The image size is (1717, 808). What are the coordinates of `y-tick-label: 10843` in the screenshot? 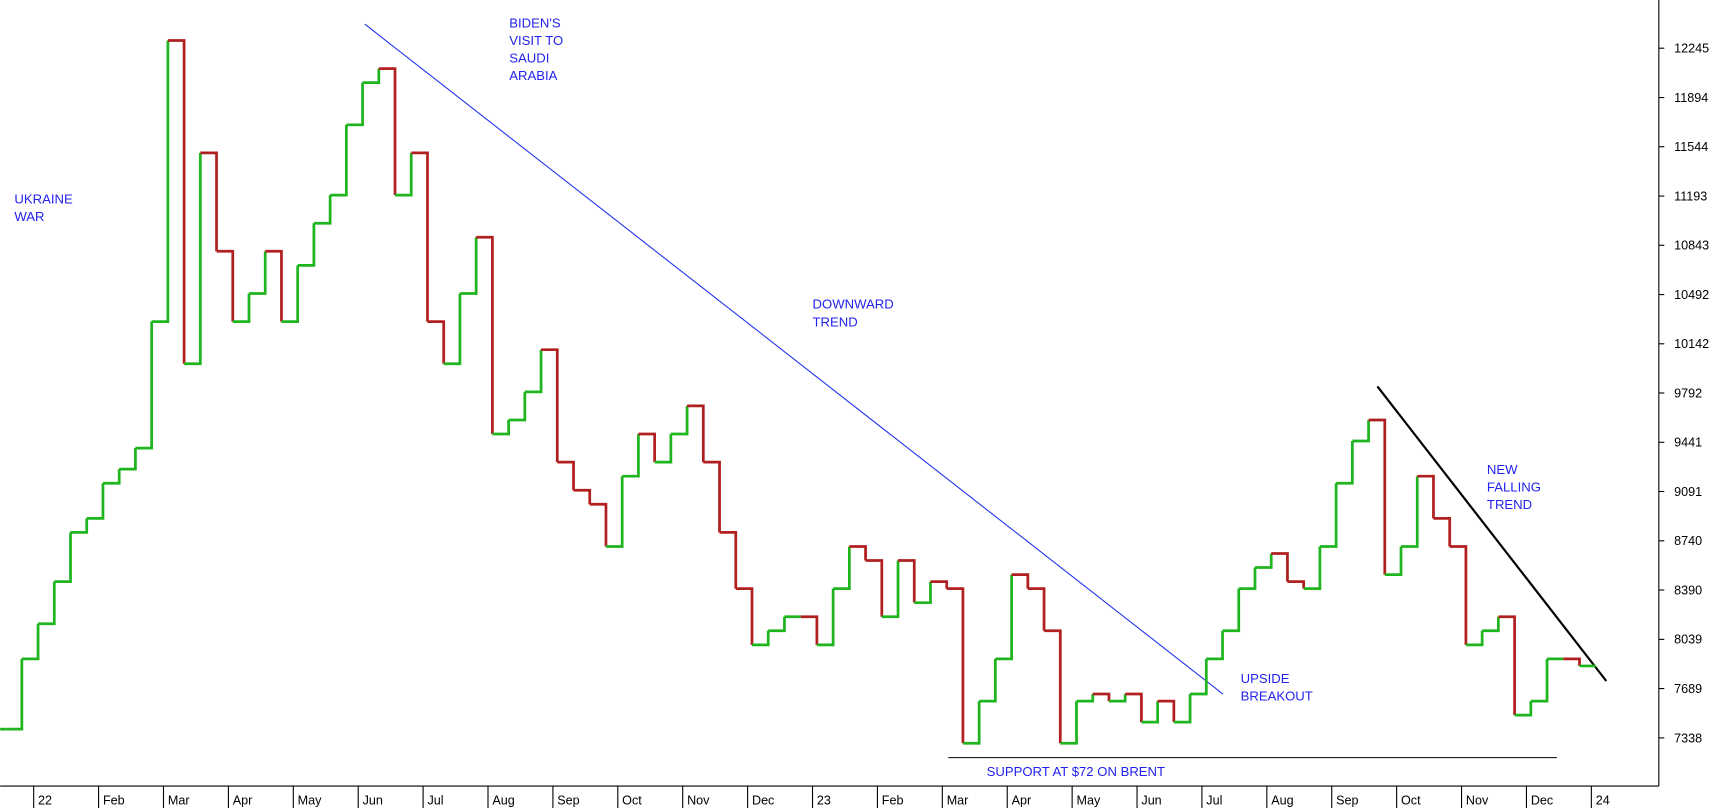 It's located at (1691, 246).